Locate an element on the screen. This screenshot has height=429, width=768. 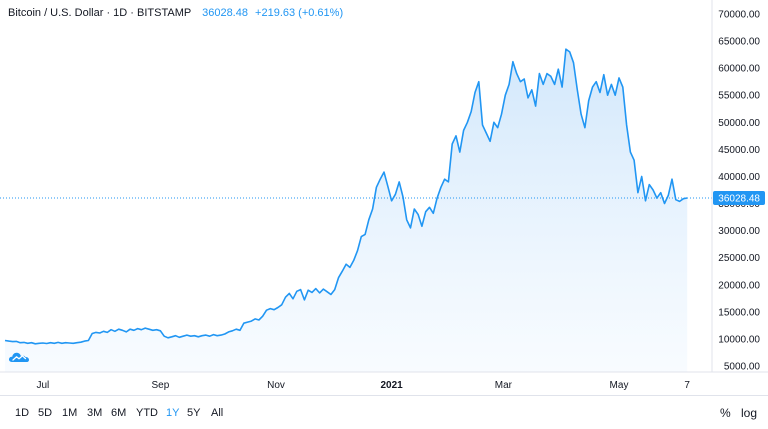
price-axis-tick-label: 15000.00 is located at coordinates (739, 312).